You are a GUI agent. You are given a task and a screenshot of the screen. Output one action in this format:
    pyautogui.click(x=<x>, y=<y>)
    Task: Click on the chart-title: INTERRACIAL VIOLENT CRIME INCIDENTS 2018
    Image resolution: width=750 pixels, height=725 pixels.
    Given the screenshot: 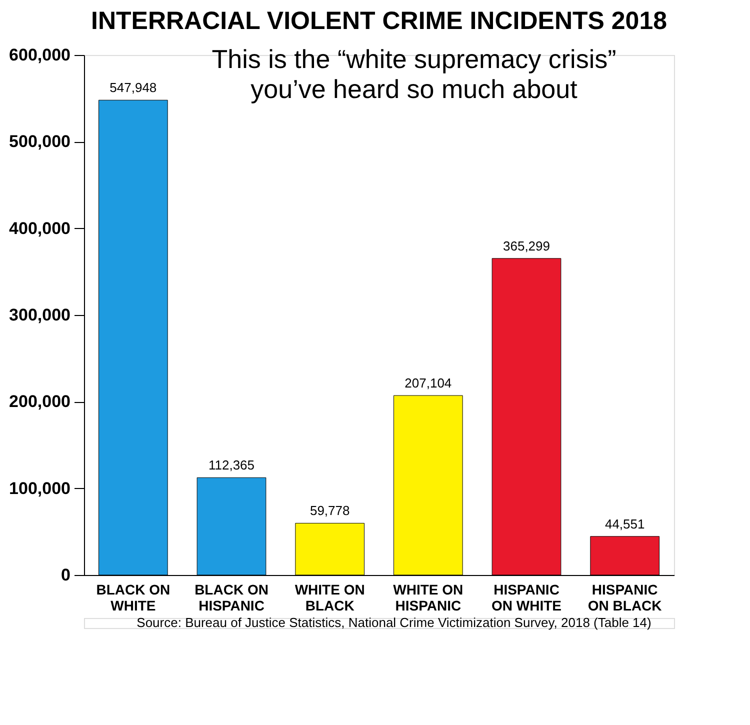 What is the action you would take?
    pyautogui.click(x=379, y=21)
    